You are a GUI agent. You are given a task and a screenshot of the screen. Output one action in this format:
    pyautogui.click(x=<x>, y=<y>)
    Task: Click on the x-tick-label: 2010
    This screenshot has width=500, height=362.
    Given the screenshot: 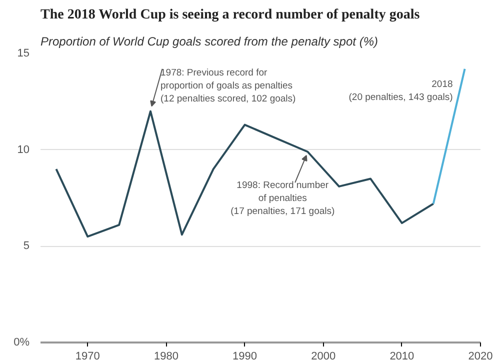 What is the action you would take?
    pyautogui.click(x=402, y=356)
    